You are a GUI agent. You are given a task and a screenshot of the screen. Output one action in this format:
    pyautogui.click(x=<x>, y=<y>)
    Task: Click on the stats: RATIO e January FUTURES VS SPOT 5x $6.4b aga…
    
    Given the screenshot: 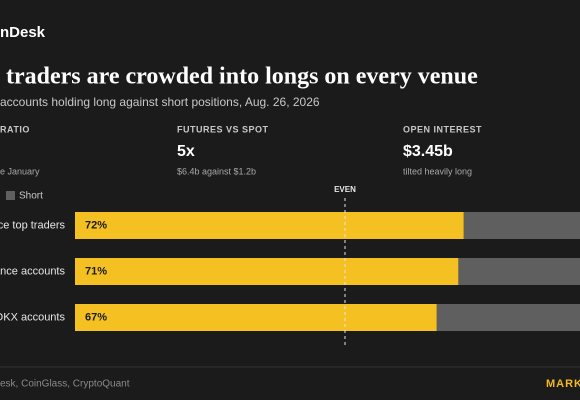 What is the action you would take?
    pyautogui.click(x=241, y=150)
    